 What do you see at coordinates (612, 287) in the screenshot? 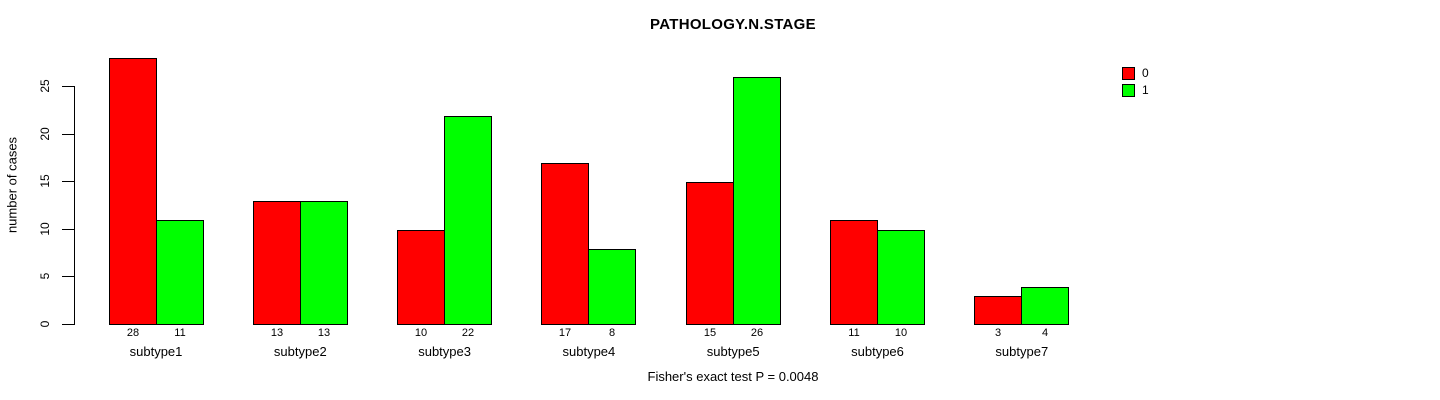
I see `bar-1-subtype4` at bounding box center [612, 287].